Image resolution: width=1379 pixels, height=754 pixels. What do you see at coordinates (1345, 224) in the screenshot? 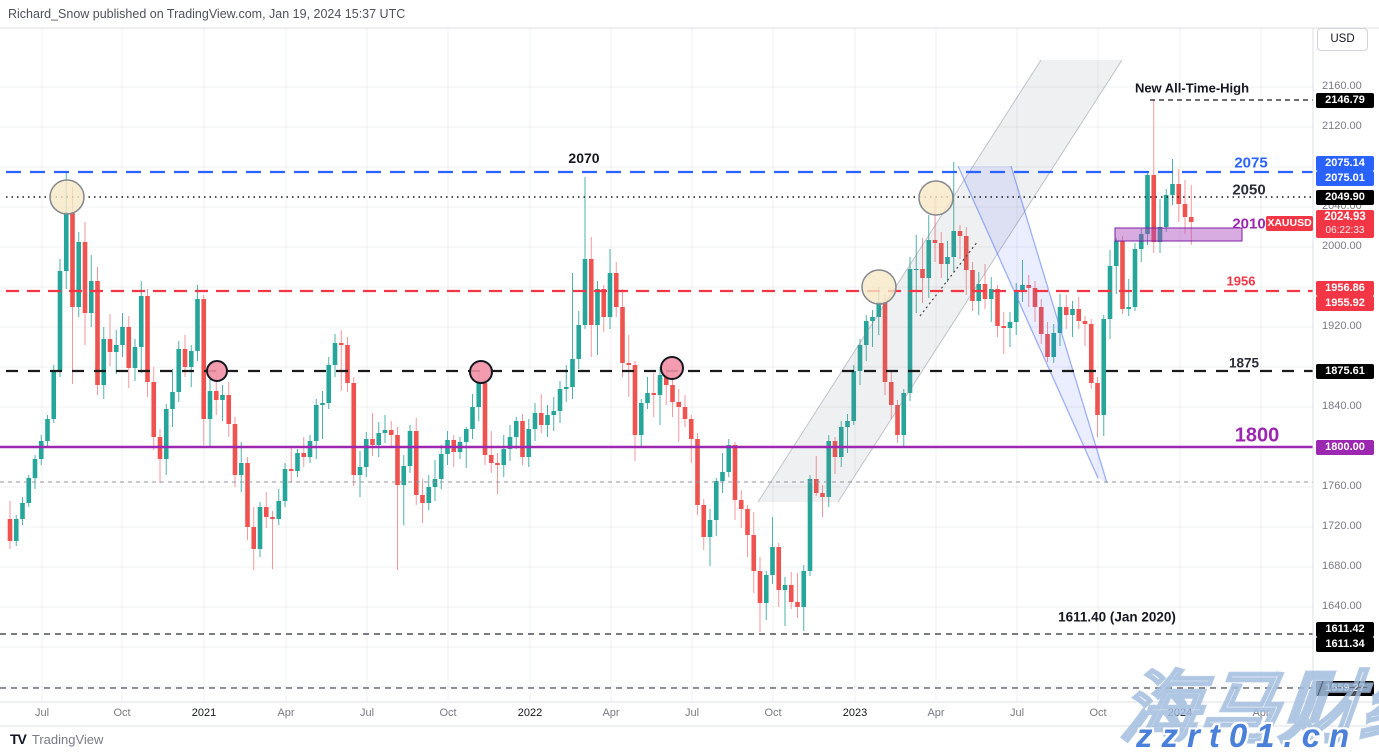
I see `current-price-badge: 2024.93 06:22:33` at bounding box center [1345, 224].